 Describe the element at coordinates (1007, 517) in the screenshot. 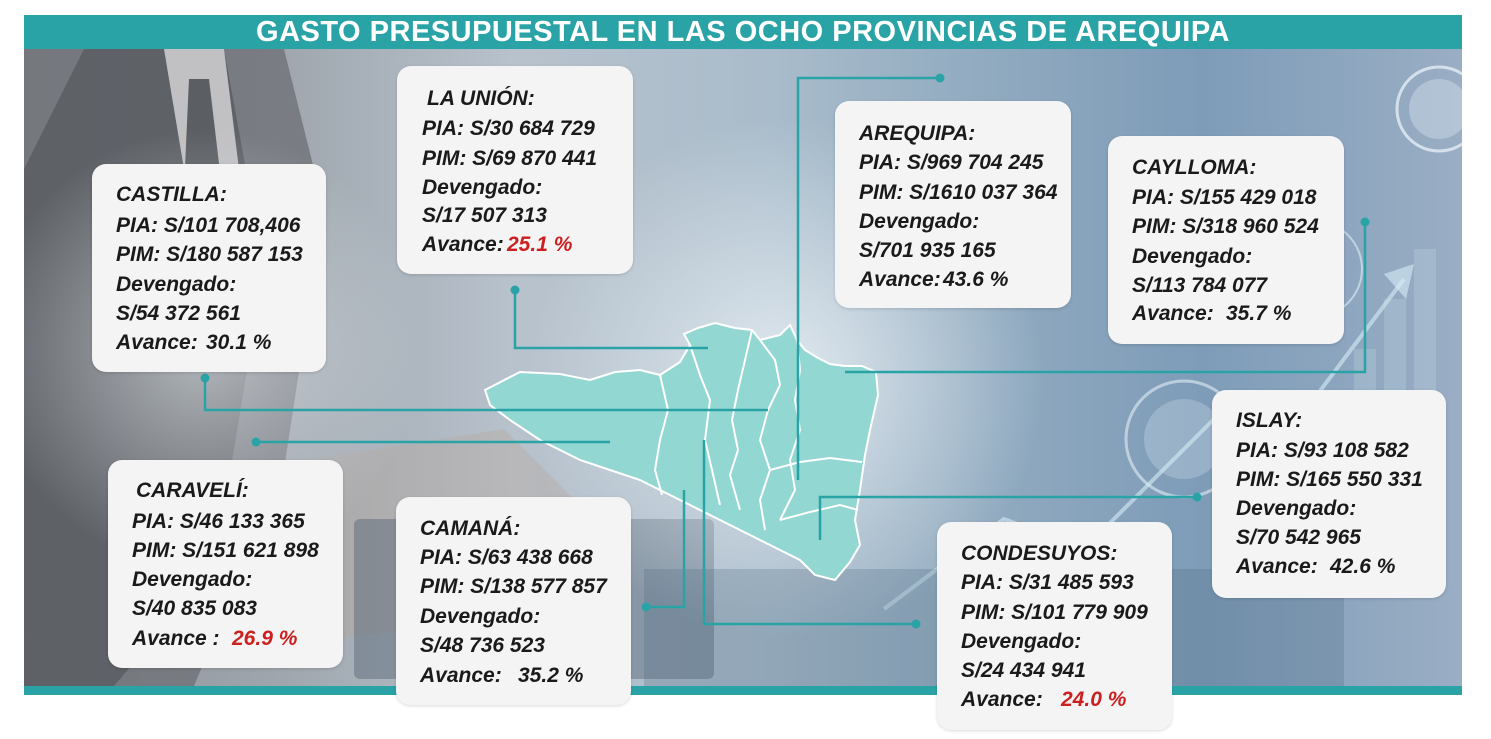

I see `connector-islay` at that location.